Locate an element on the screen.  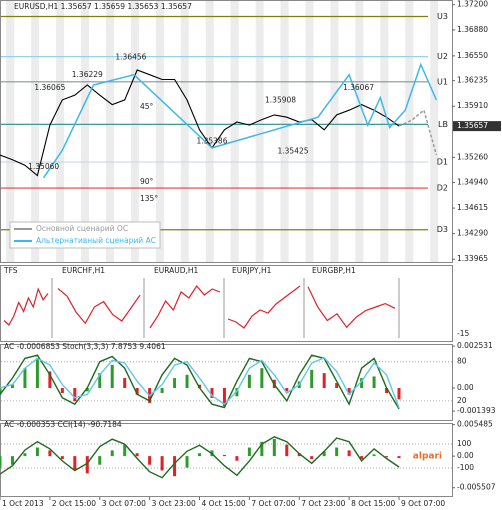
stoch-frame is located at coordinates (226, 382).